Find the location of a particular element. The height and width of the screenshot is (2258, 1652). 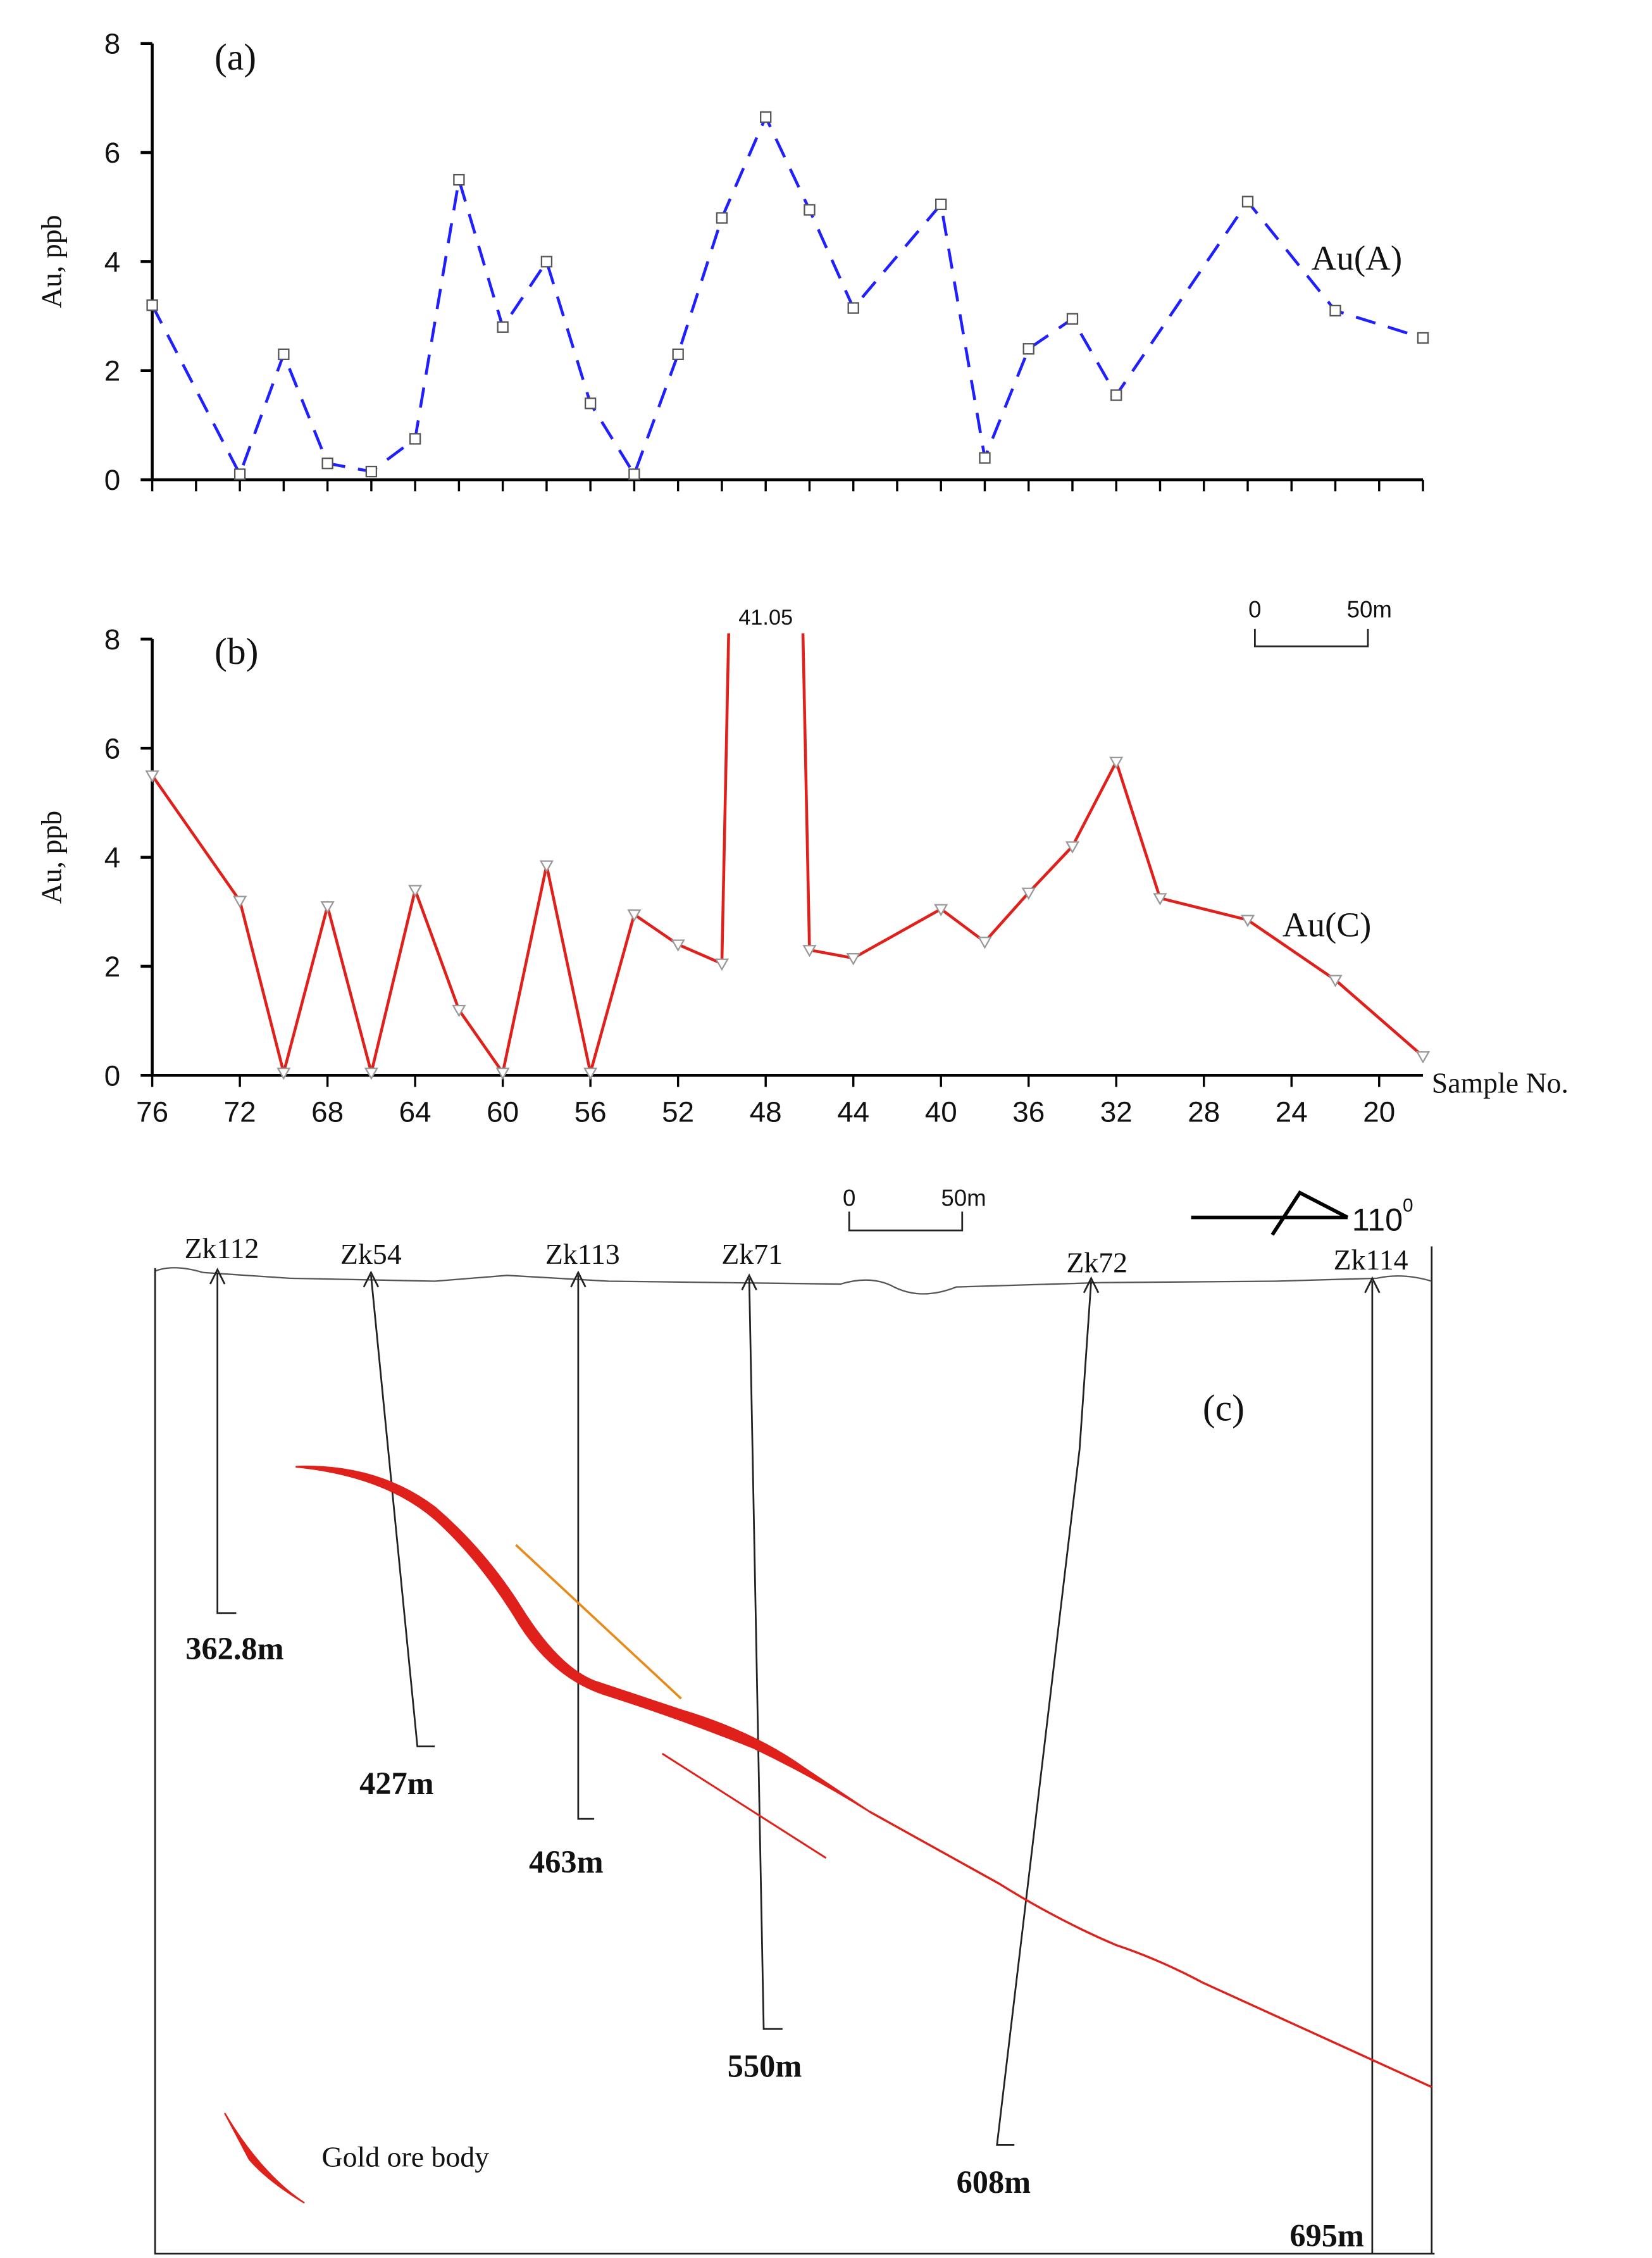

borehole-label: Zk72 is located at coordinates (1096, 1263).